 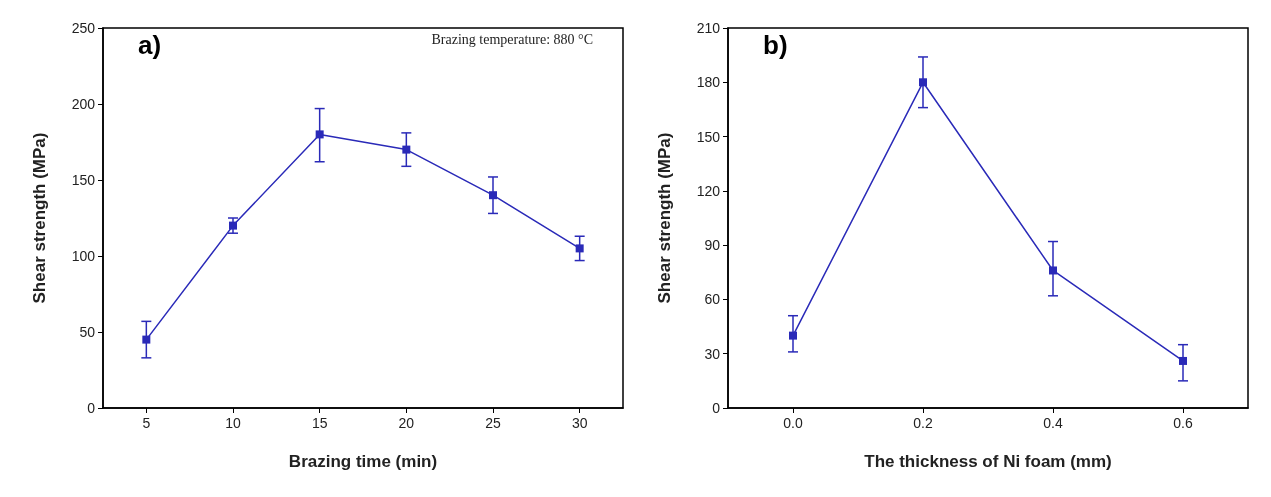 What do you see at coordinates (363, 461) in the screenshot?
I see `x-axis-title: Brazing time (min)` at bounding box center [363, 461].